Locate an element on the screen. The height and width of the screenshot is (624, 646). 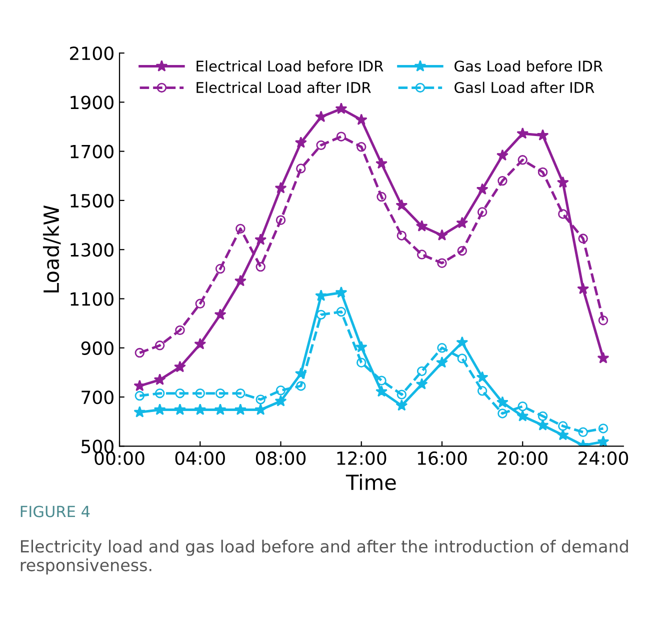
x-tick-label: 20:00 is located at coordinates (523, 458).